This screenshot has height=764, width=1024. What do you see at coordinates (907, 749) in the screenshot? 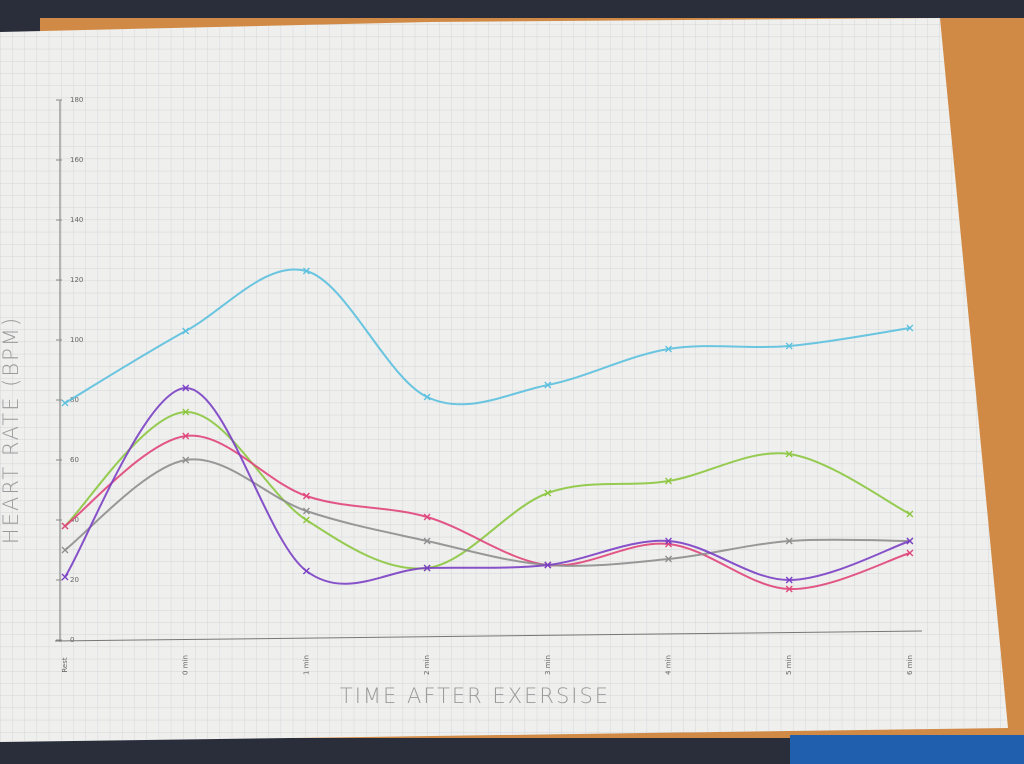
I see `chair` at bounding box center [907, 749].